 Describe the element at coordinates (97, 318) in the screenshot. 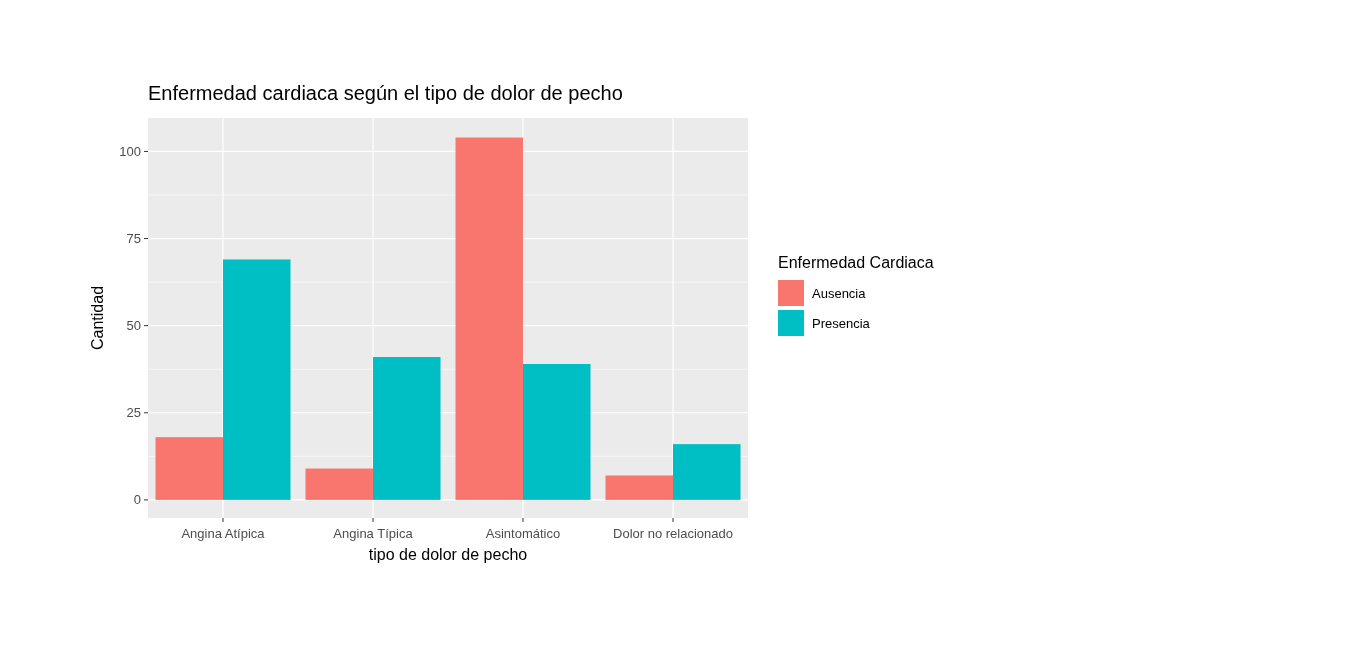

I see `y-axis-title: Cantidad` at that location.